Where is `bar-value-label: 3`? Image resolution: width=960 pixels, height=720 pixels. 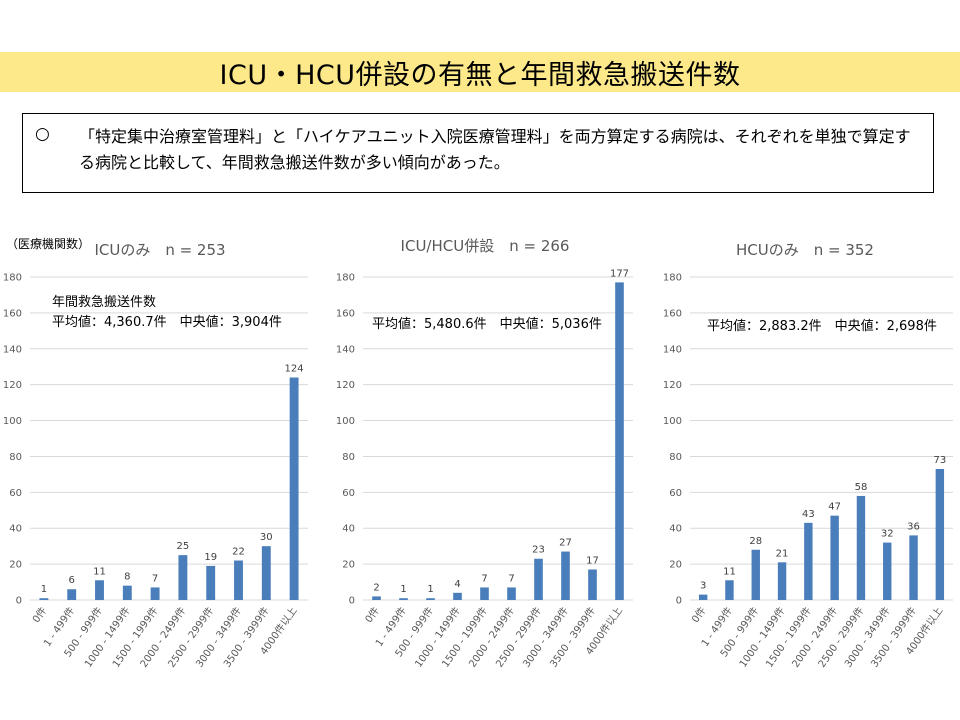
bar-value-label: 3 is located at coordinates (703, 586).